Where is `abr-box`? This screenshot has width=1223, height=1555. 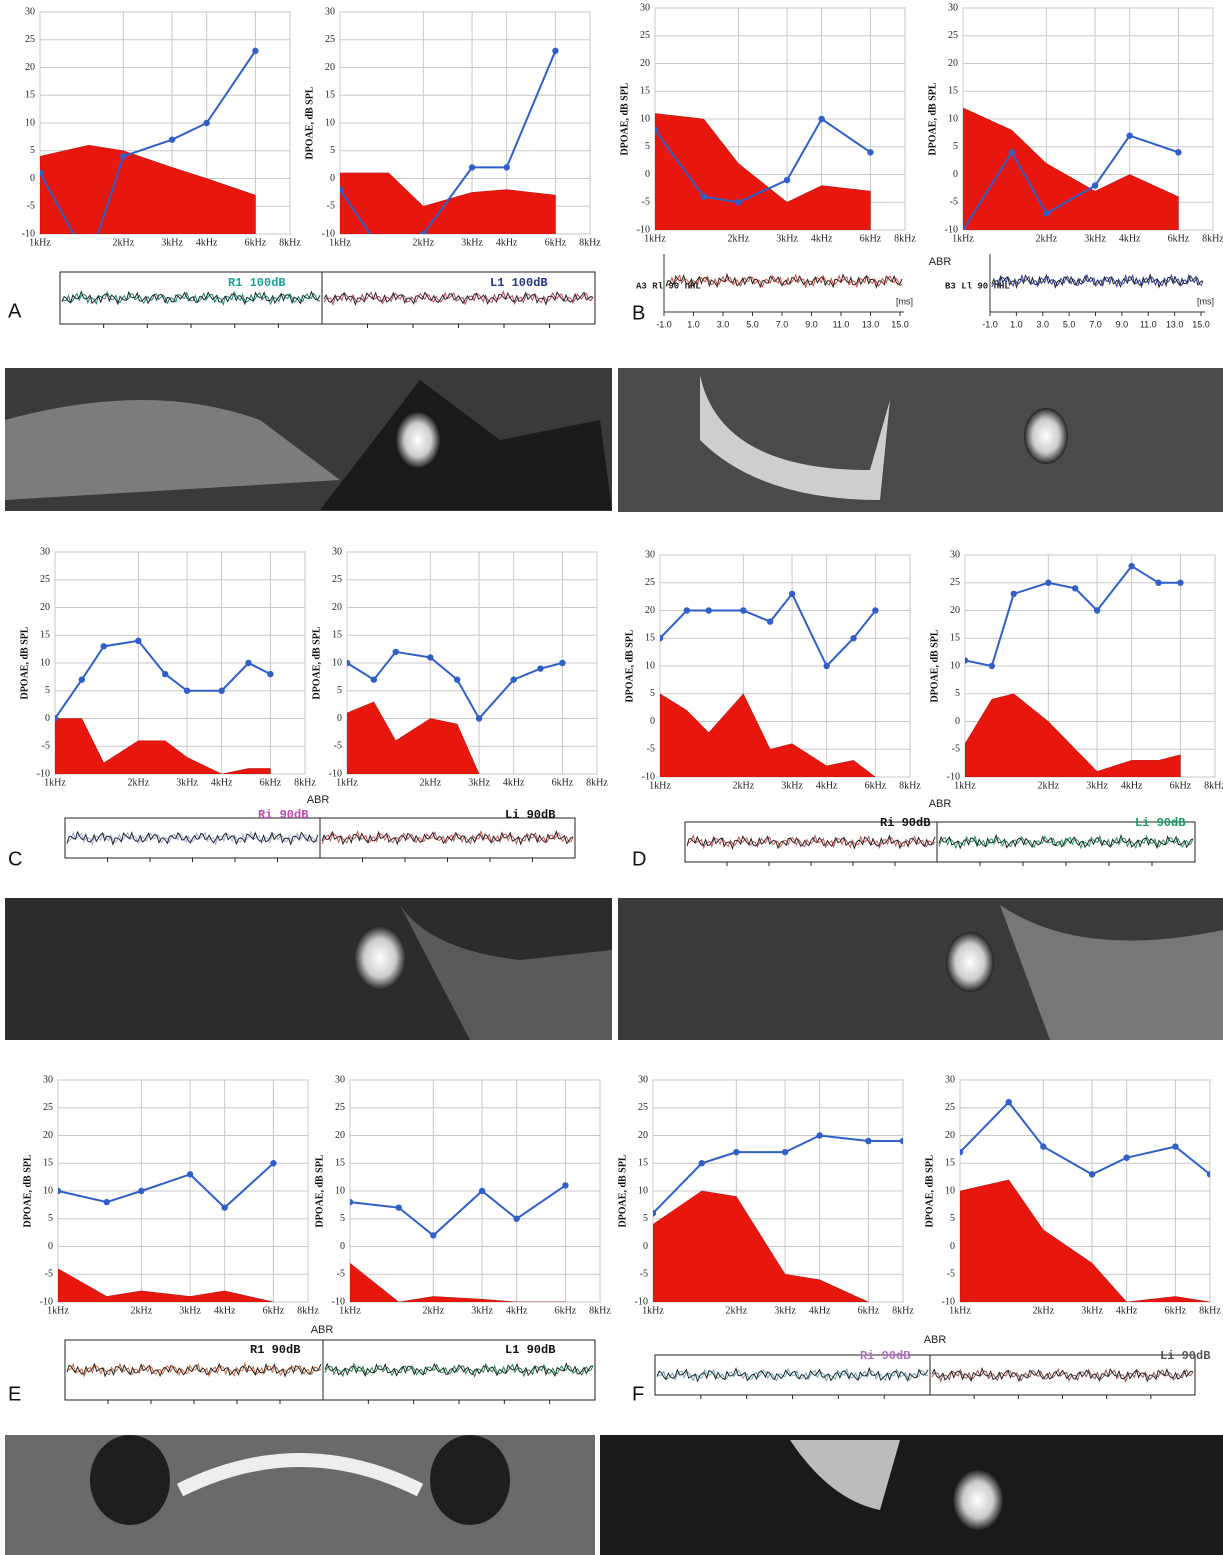
abr-box is located at coordinates (458, 298).